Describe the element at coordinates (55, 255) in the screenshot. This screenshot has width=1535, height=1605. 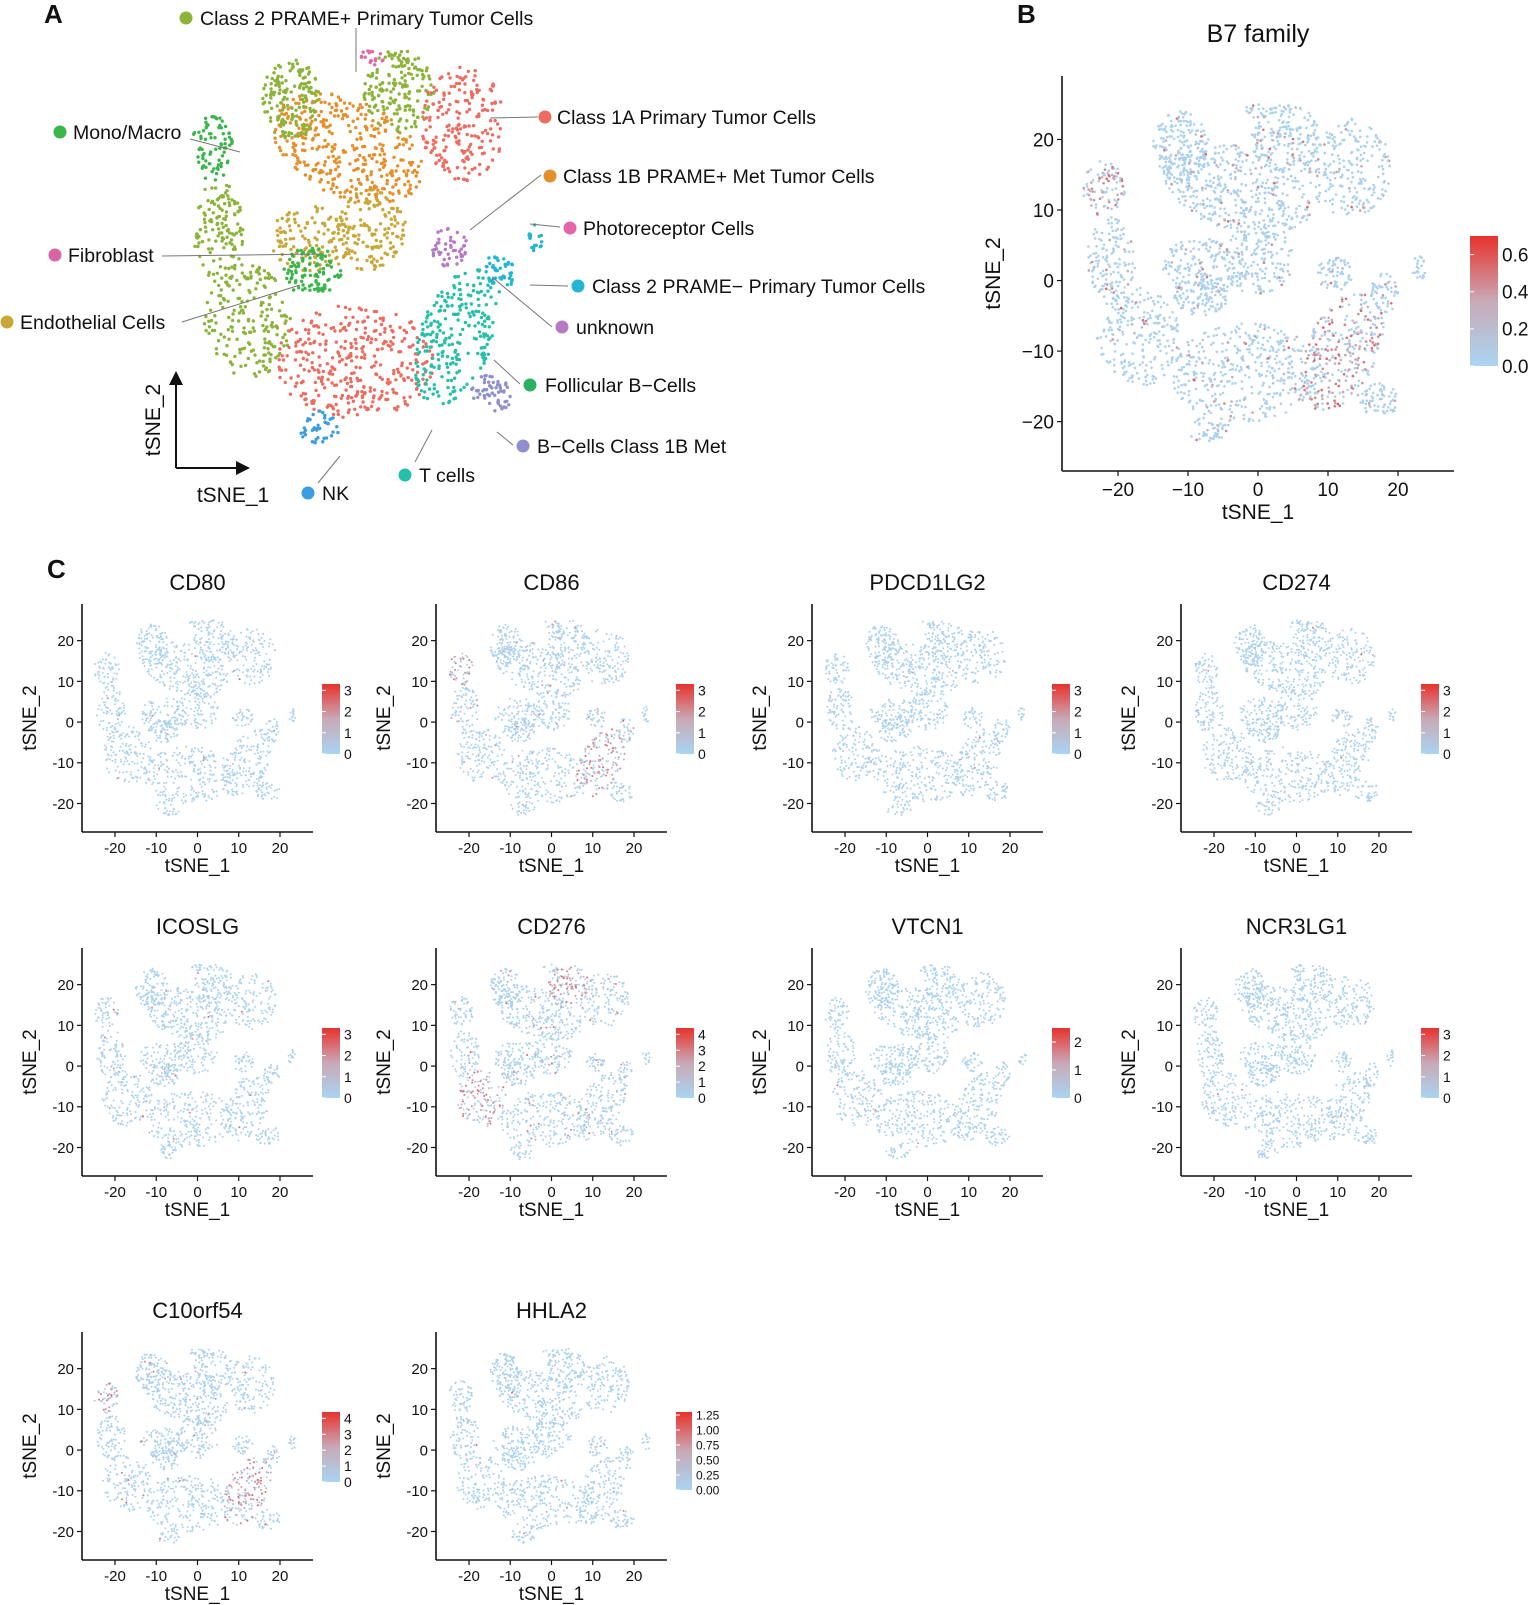
I see `legend-dot` at that location.